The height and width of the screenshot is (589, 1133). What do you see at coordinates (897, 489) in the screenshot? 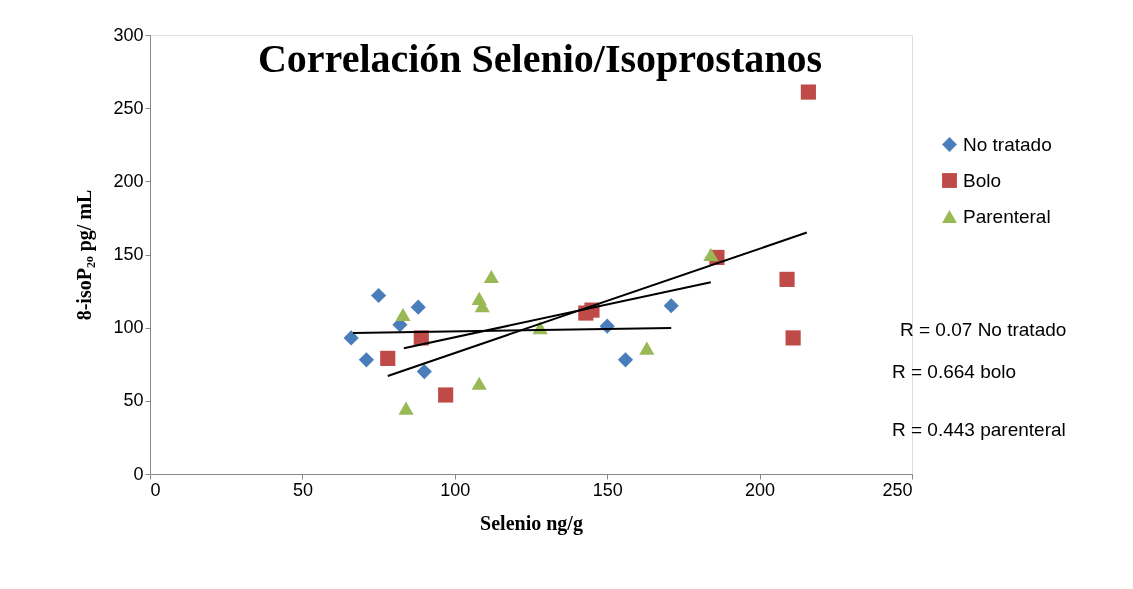
I see `x-tick-label: 250` at bounding box center [897, 489].